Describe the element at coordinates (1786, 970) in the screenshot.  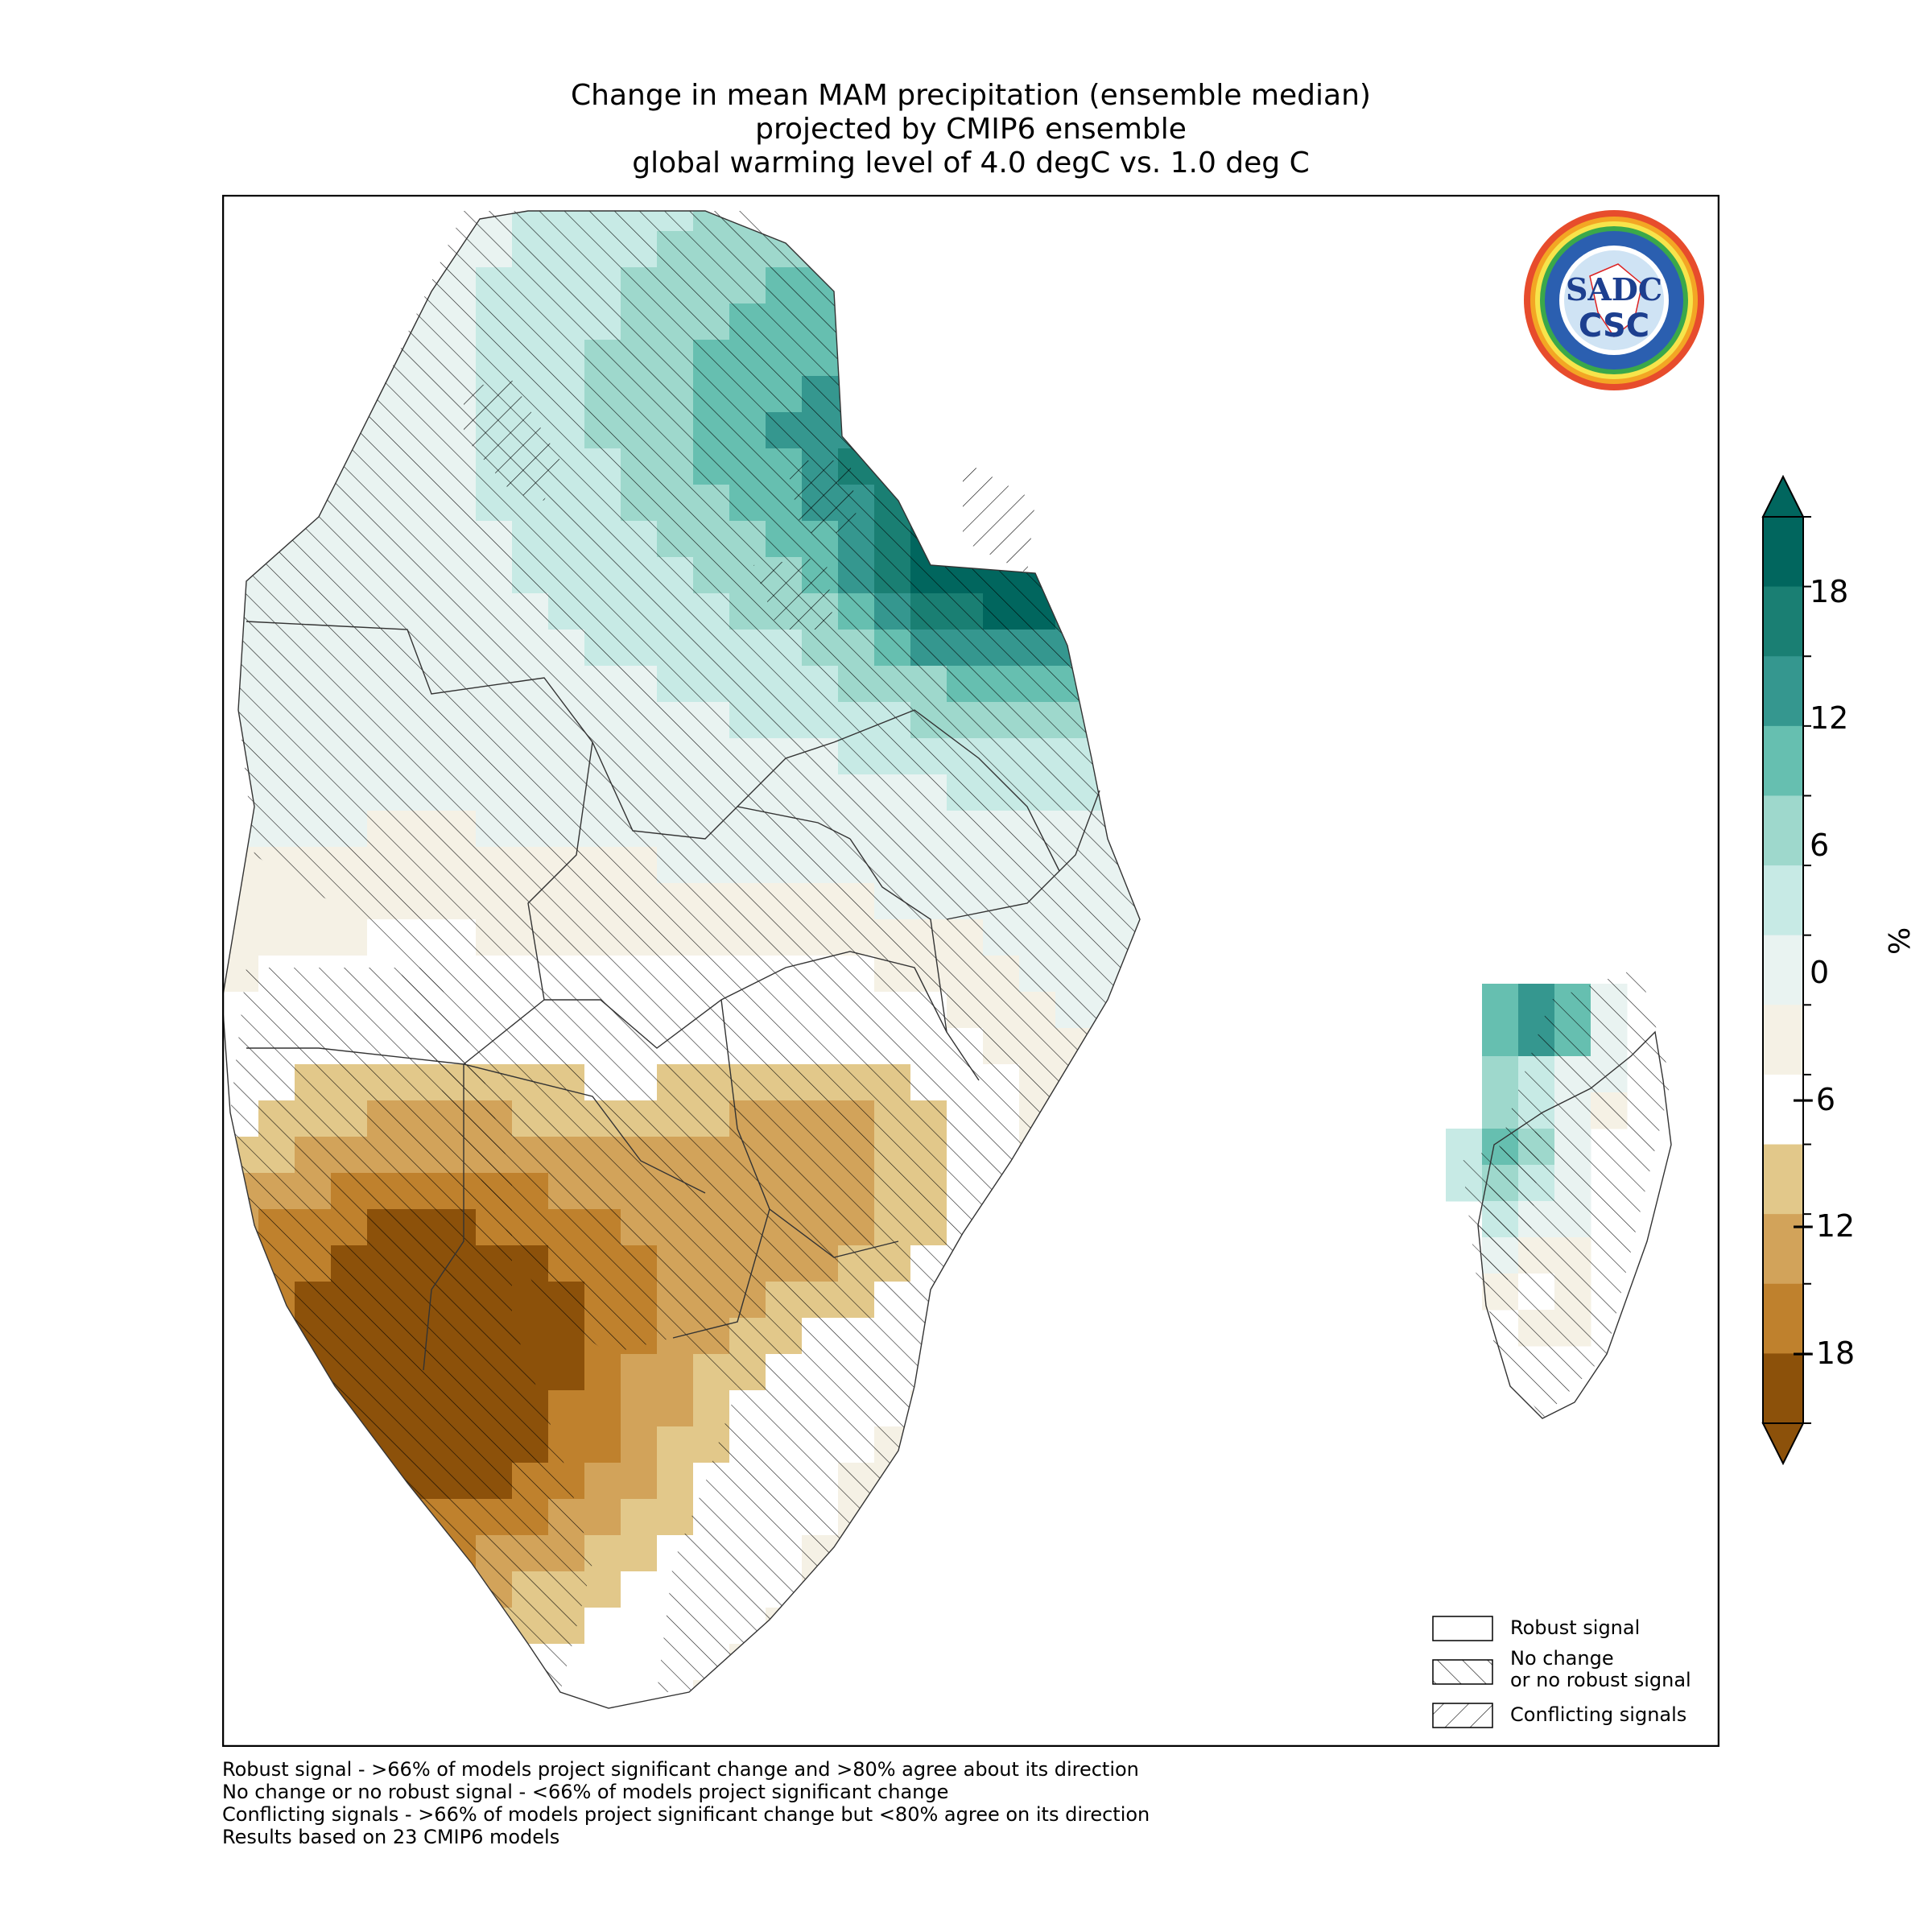
I see `colorbar` at that location.